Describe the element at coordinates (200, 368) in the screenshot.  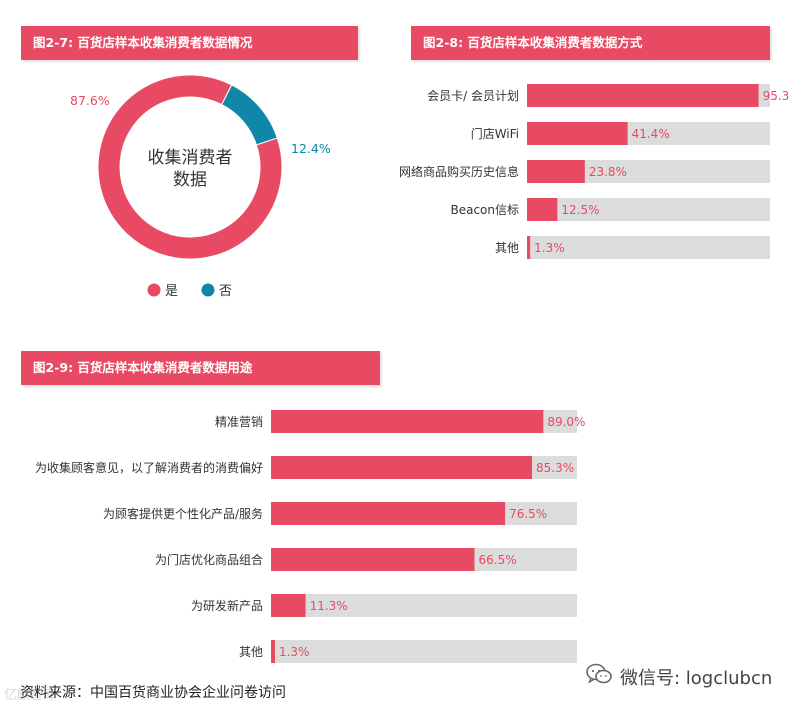
I see `chart-title-2-9: 图2-9: 百货店样本收集消费者数据用途` at that location.